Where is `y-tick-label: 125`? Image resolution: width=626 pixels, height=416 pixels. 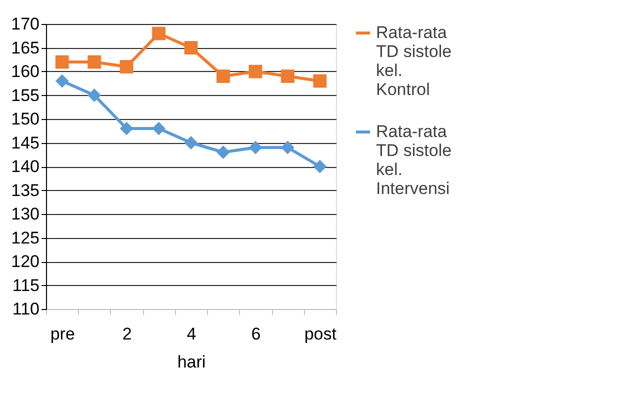 y-tick-label: 125 is located at coordinates (25, 238).